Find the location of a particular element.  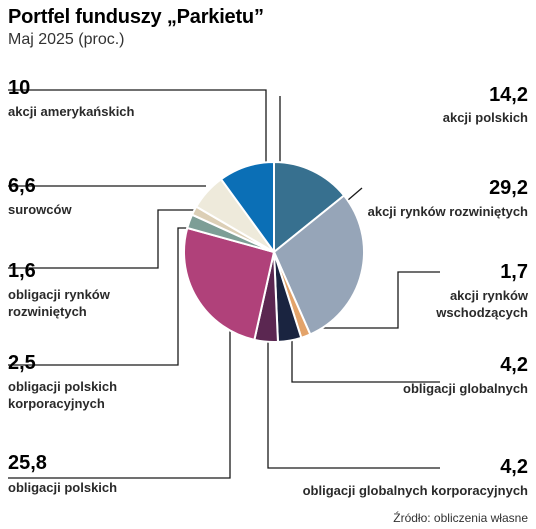

data-label-value: 6,6 is located at coordinates (22, 186).